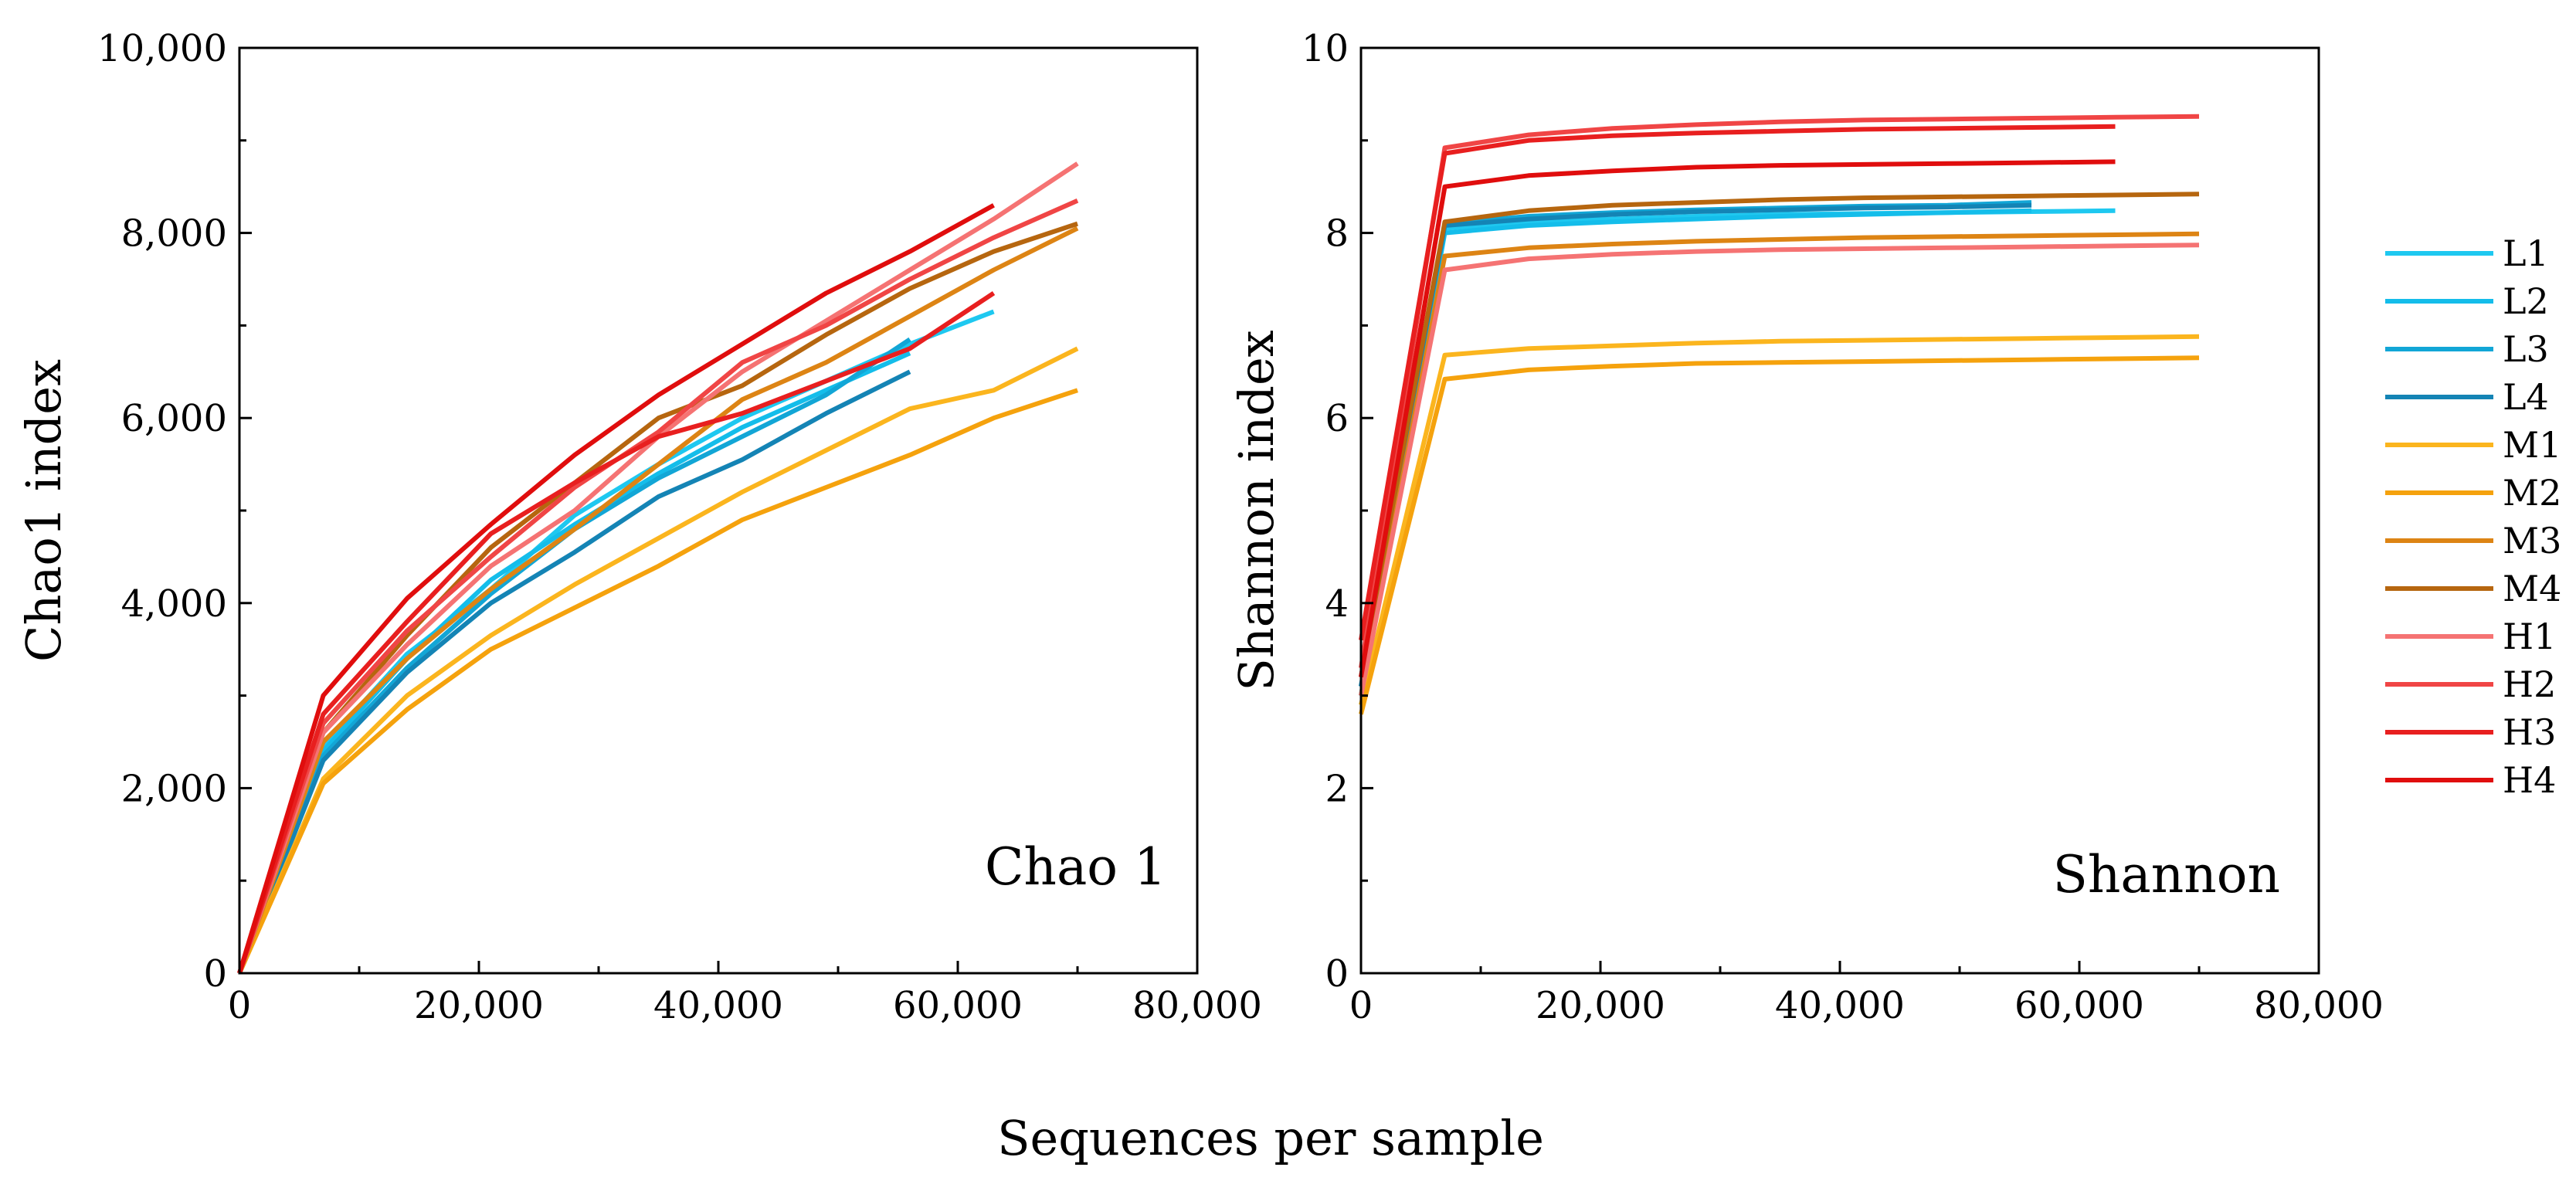 This screenshot has height=1191, width=2576. Describe the element at coordinates (1075, 867) in the screenshot. I see `chao1-panel-annotation: Chao 1` at that location.